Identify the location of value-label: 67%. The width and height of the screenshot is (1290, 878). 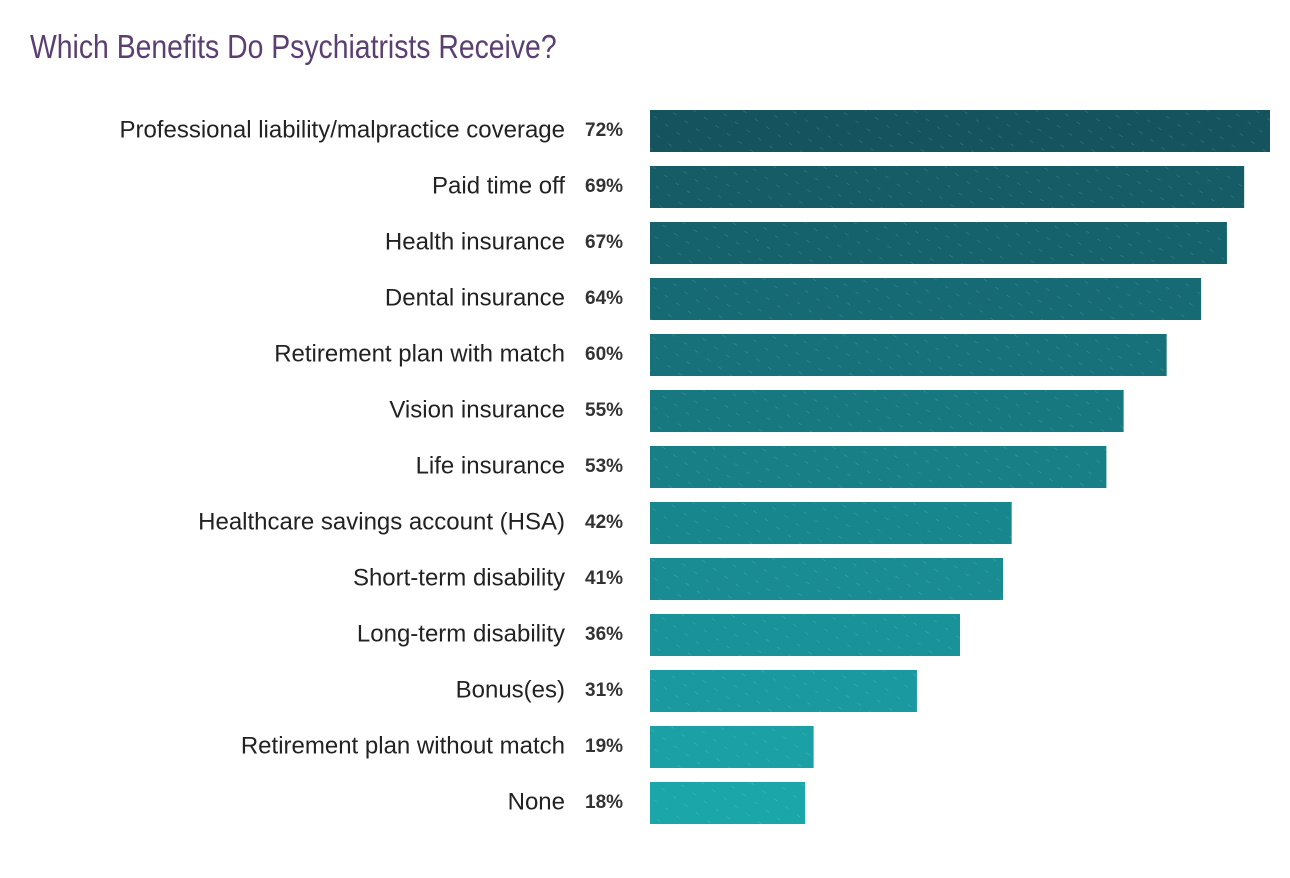
(604, 242).